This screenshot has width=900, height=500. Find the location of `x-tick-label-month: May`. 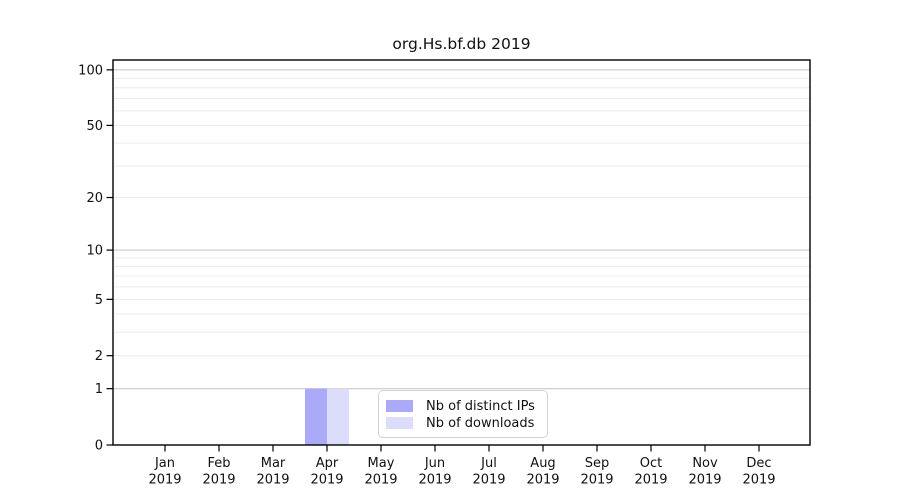

x-tick-label-month: May is located at coordinates (381, 463).